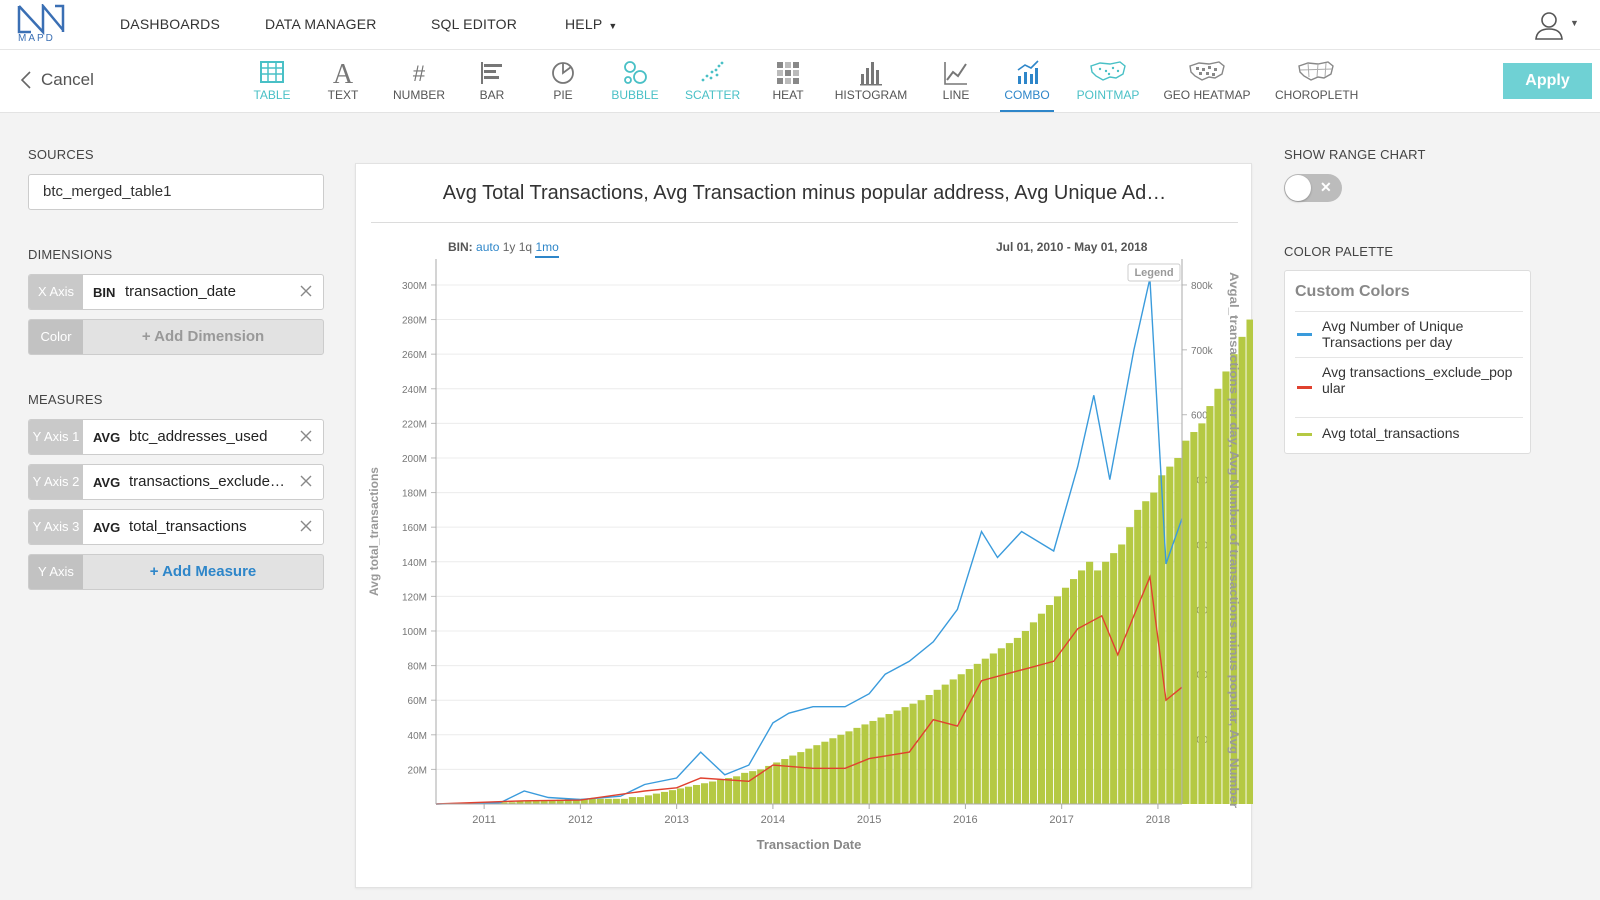  I want to click on tool-scatter: SCATTER, so click(713, 84).